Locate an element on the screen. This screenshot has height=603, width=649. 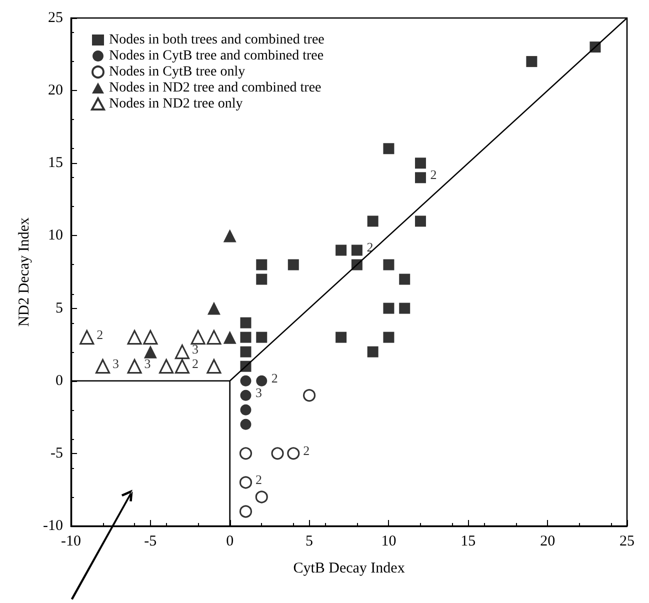
legend-label: Nodes in ND2 tree and combined tree is located at coordinates (215, 88).